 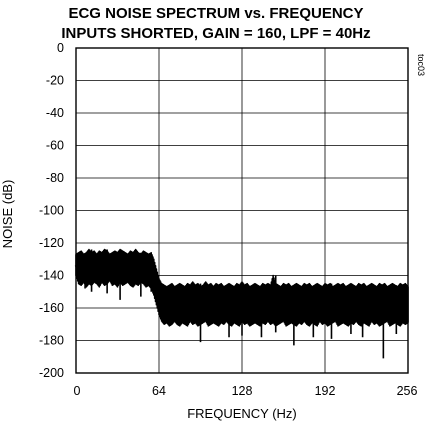 What do you see at coordinates (55, 178) in the screenshot?
I see `y-tick-label: -80` at bounding box center [55, 178].